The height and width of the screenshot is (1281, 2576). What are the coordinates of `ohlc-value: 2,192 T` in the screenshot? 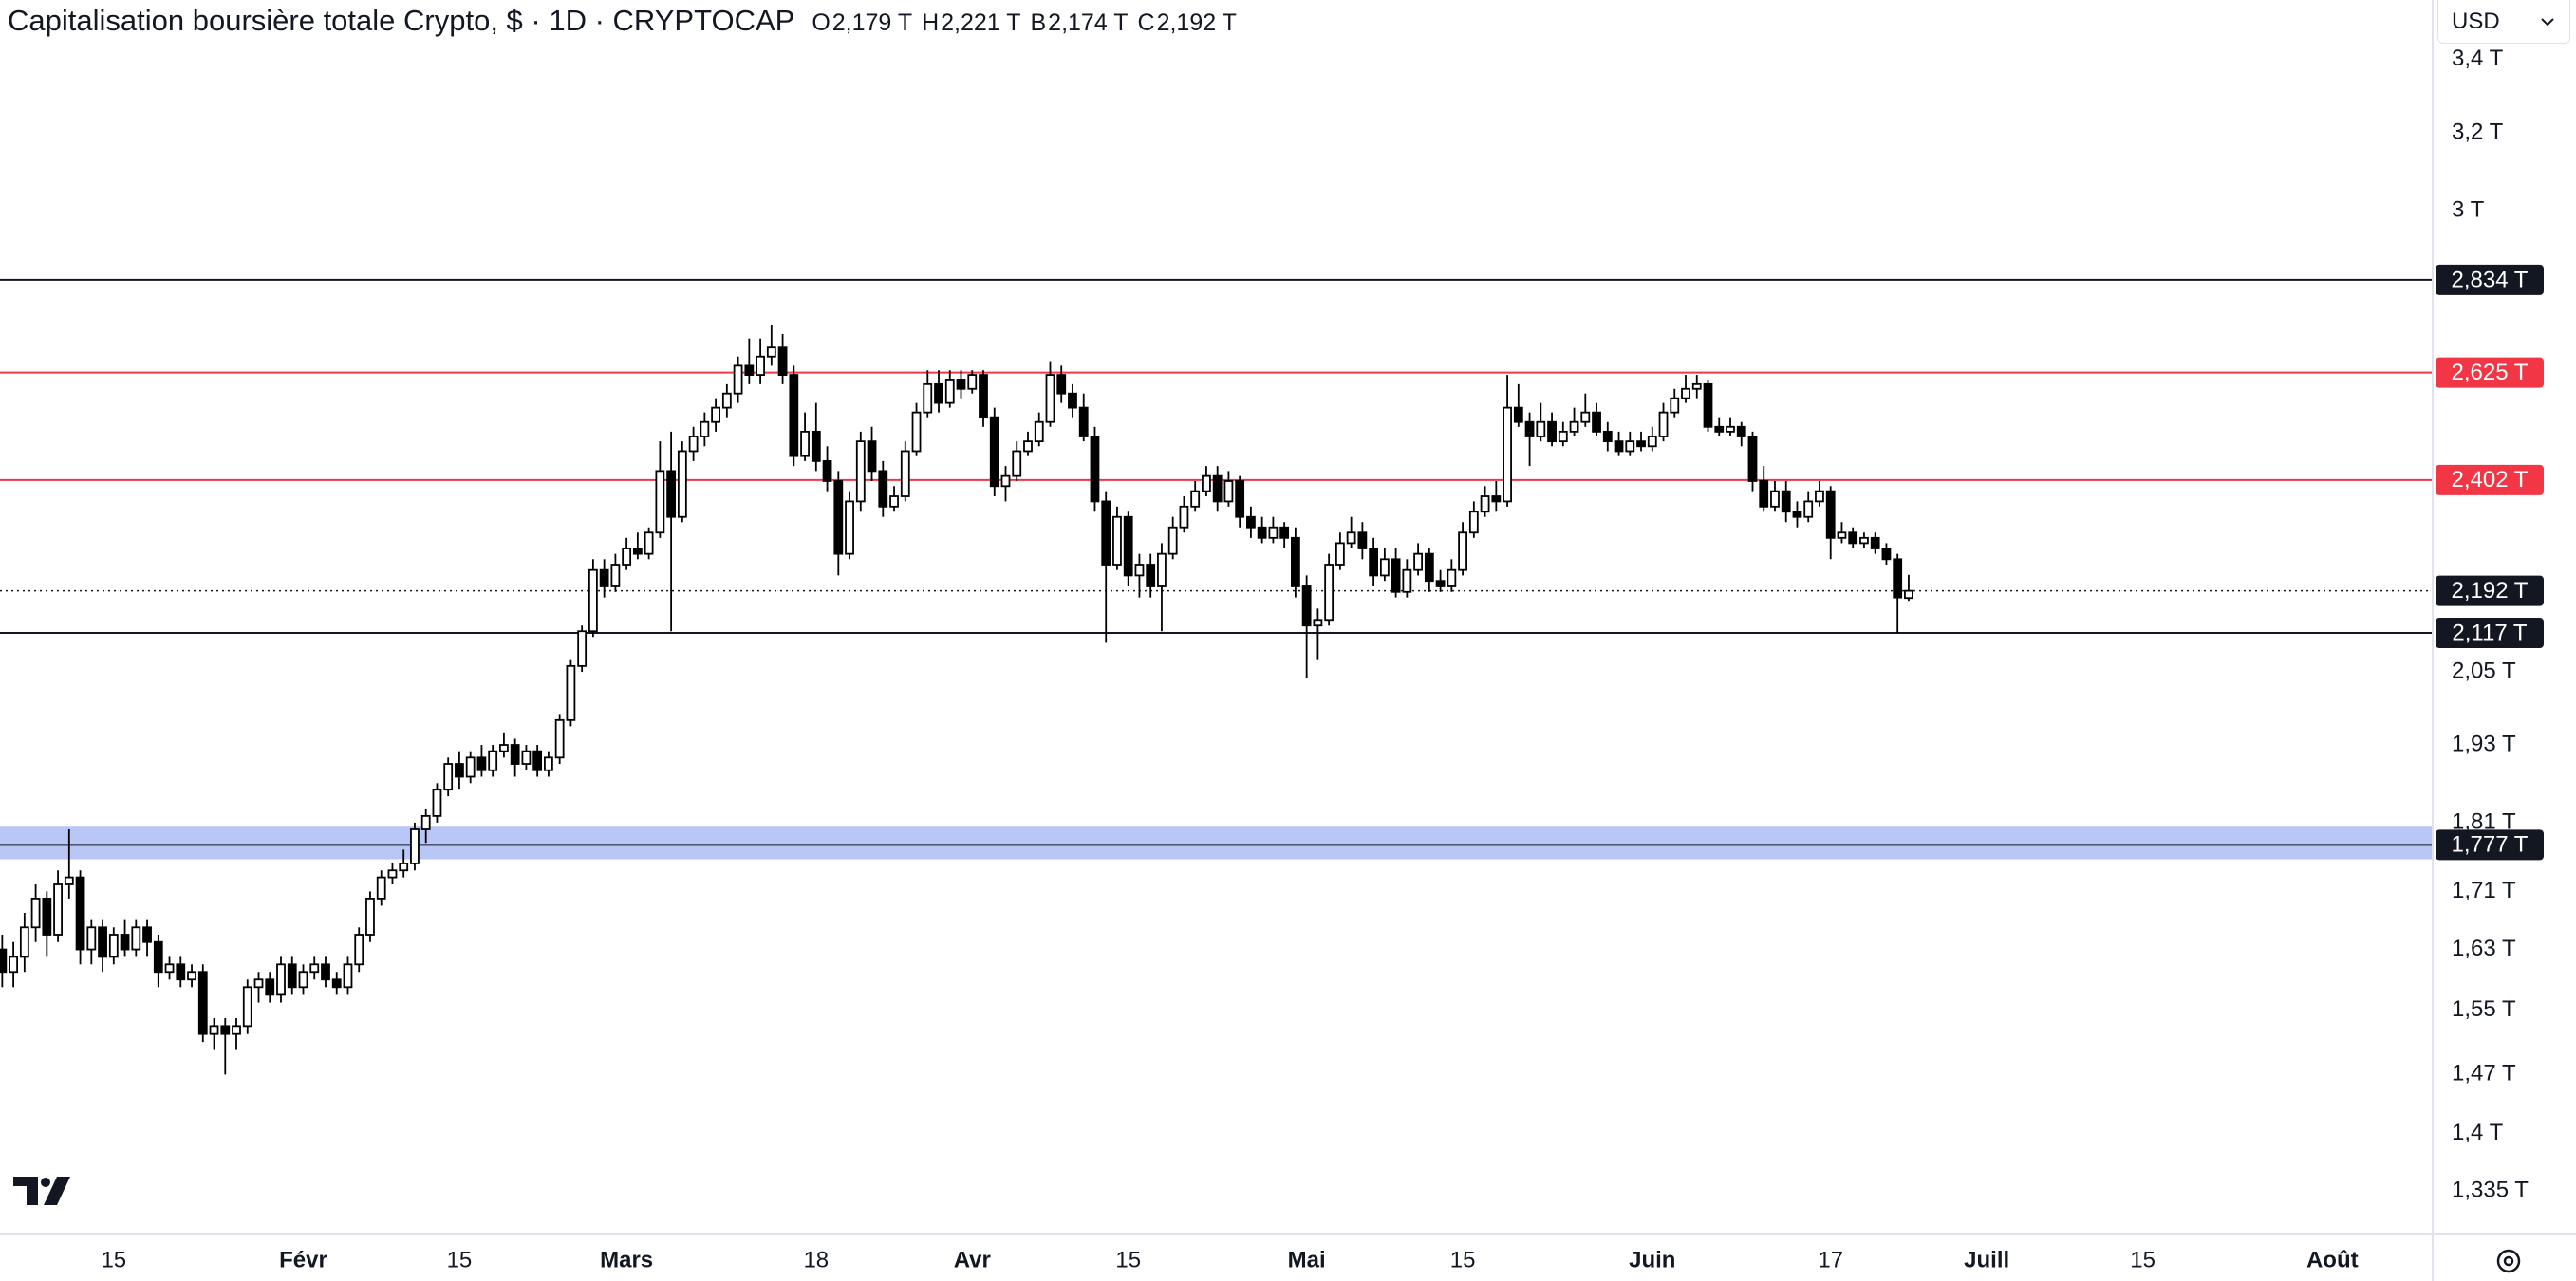 It's located at (1196, 22).